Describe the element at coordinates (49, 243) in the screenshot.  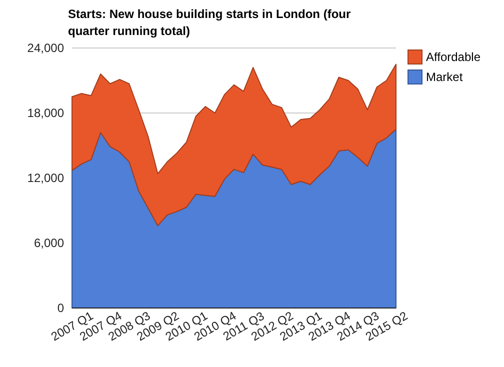
I see `y-tick-label: 6,000` at that location.